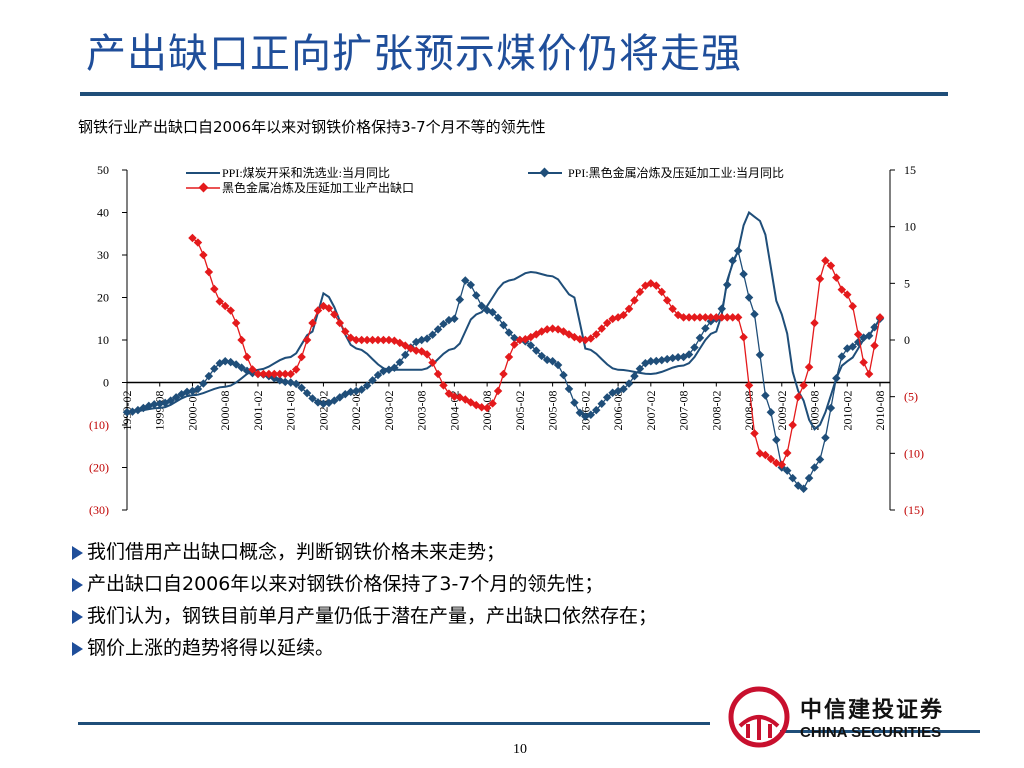 Image resolution: width=1024 pixels, height=768 pixels. Describe the element at coordinates (306, 173) in the screenshot. I see `legend-label-coal: PPI:煤炭开采和洗选业:当月同比` at that location.